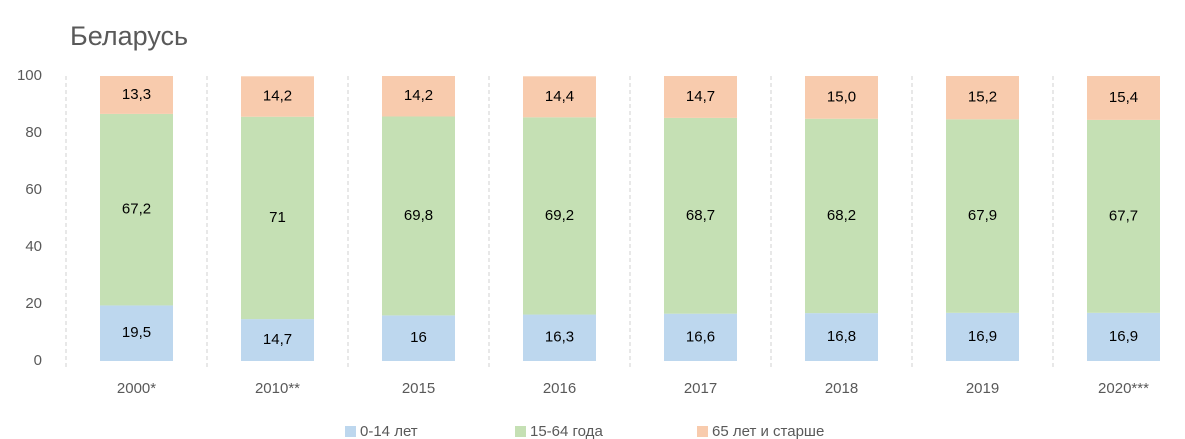  I want to click on x-tick-label: 2016, so click(559, 388).